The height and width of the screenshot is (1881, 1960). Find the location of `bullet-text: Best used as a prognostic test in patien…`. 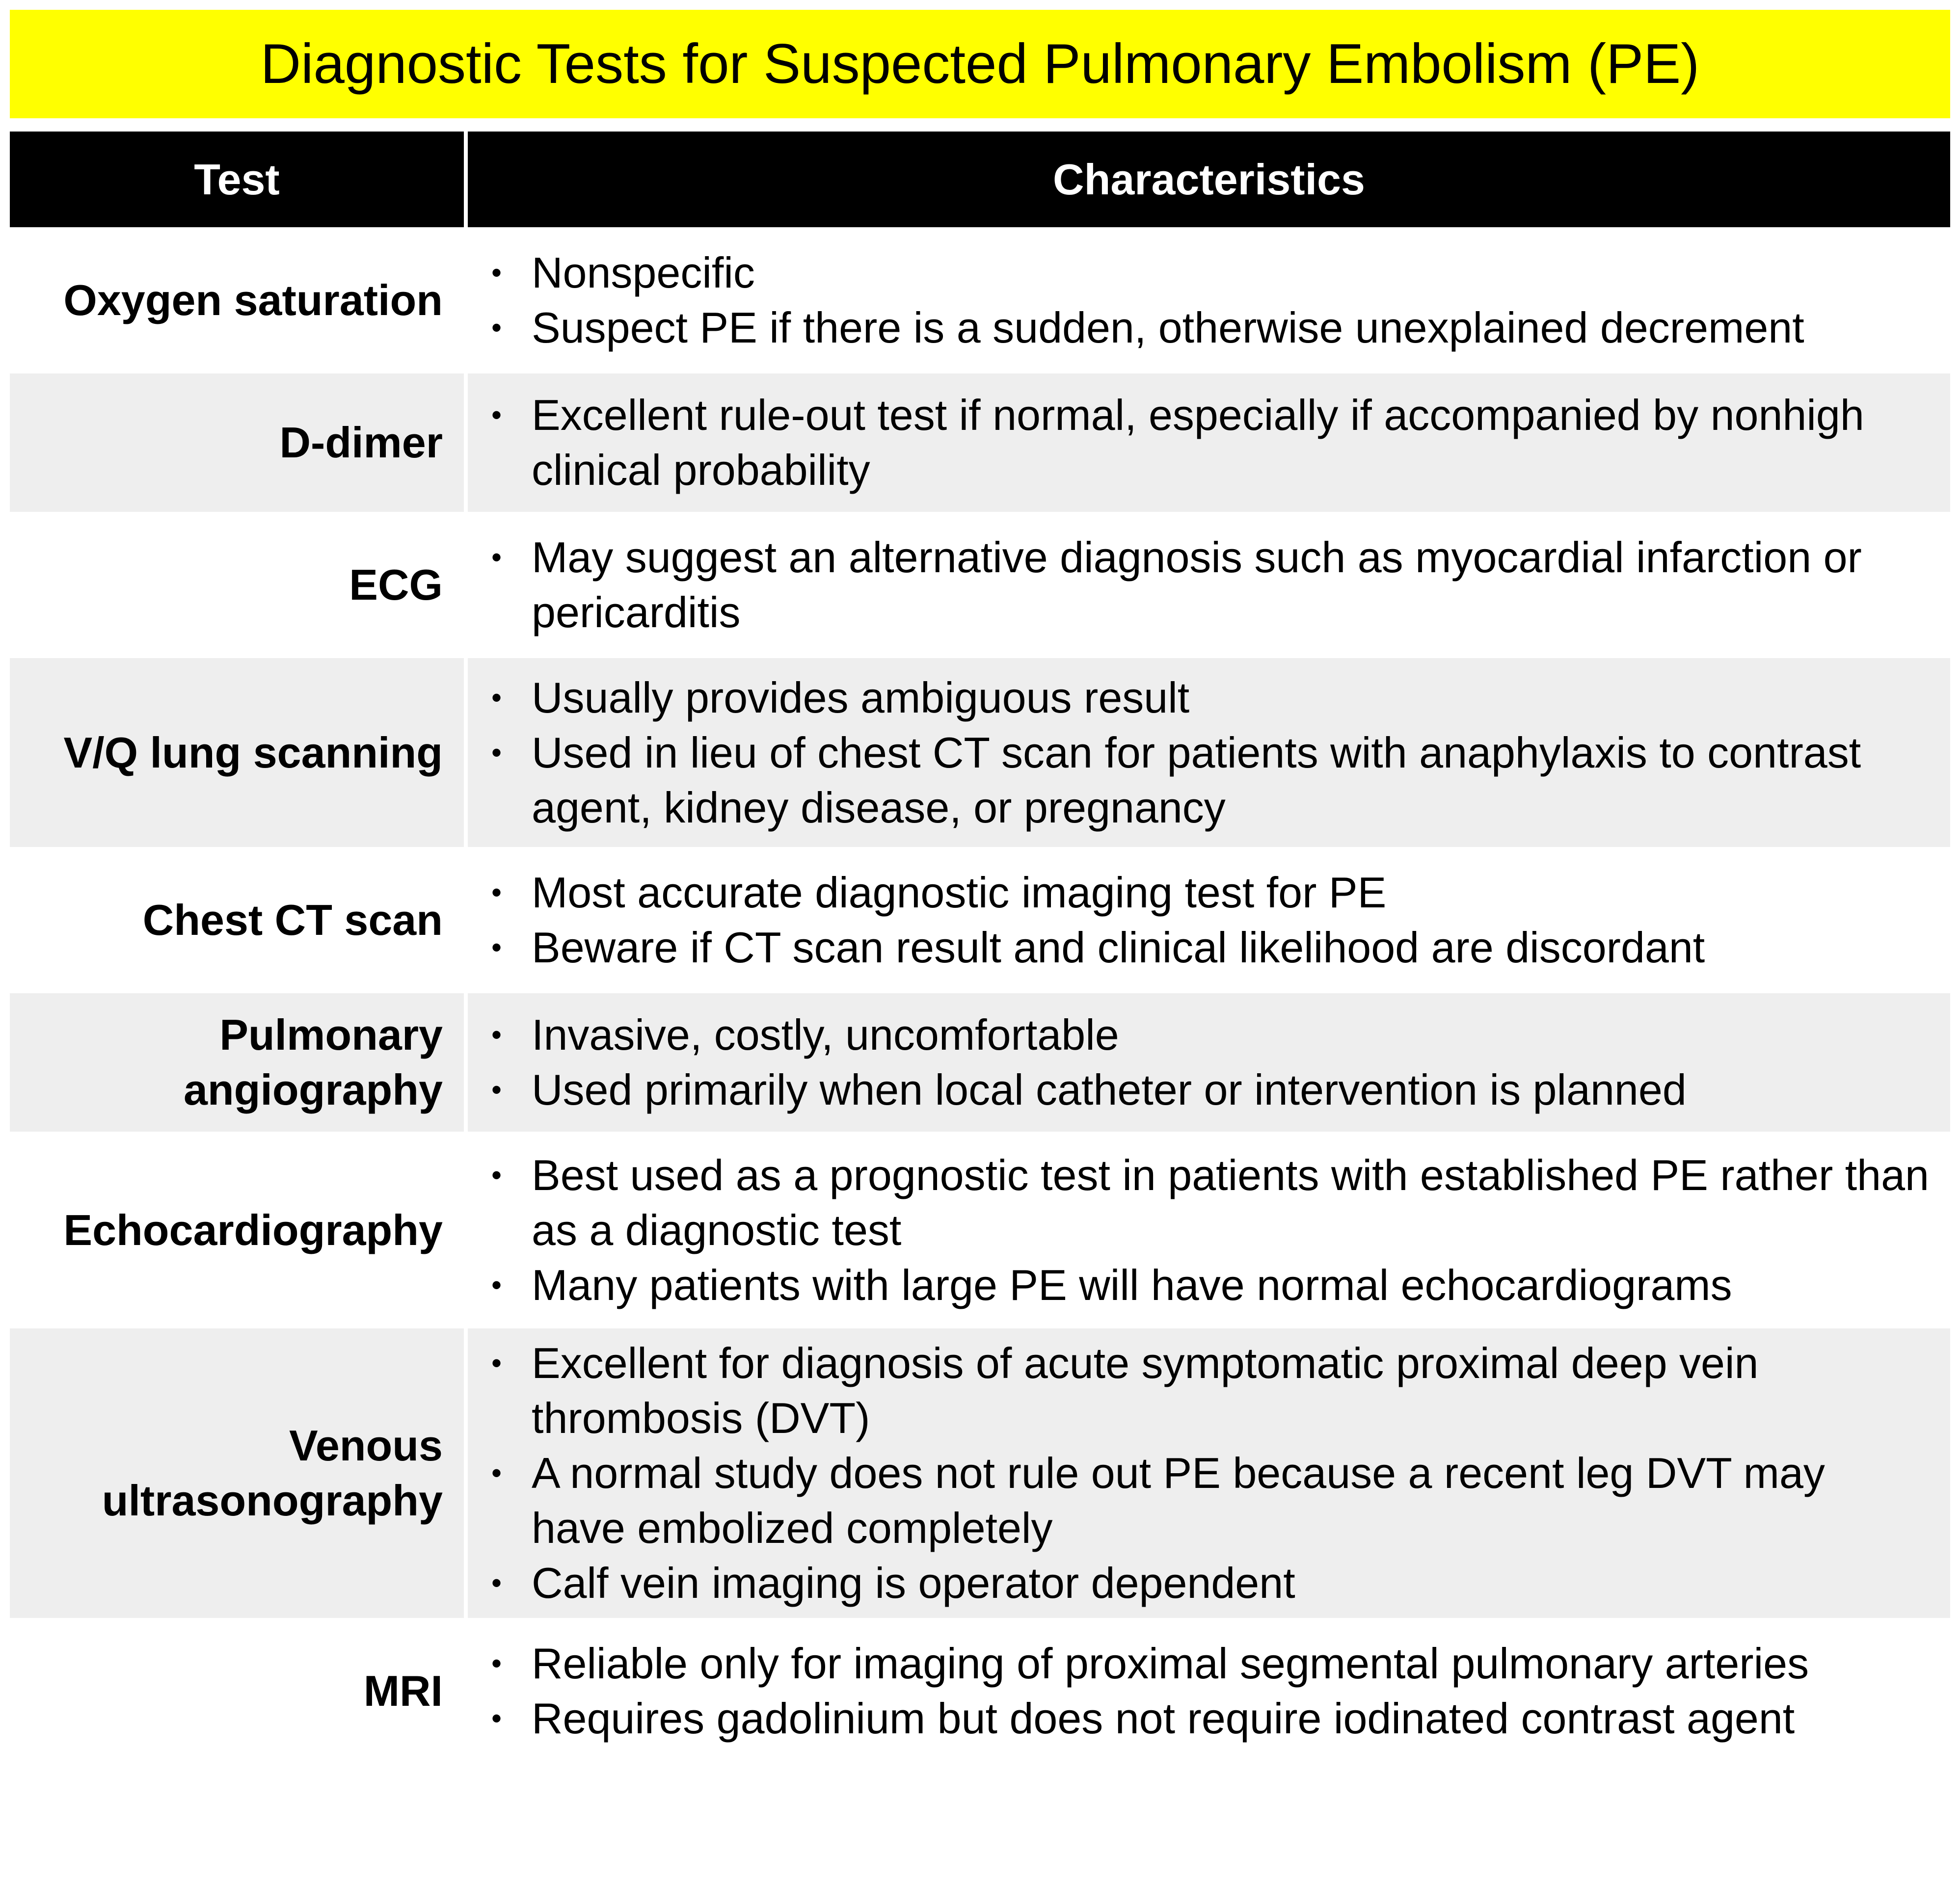

bullet-text: Best used as a prognostic test in patien… is located at coordinates (1230, 1202).